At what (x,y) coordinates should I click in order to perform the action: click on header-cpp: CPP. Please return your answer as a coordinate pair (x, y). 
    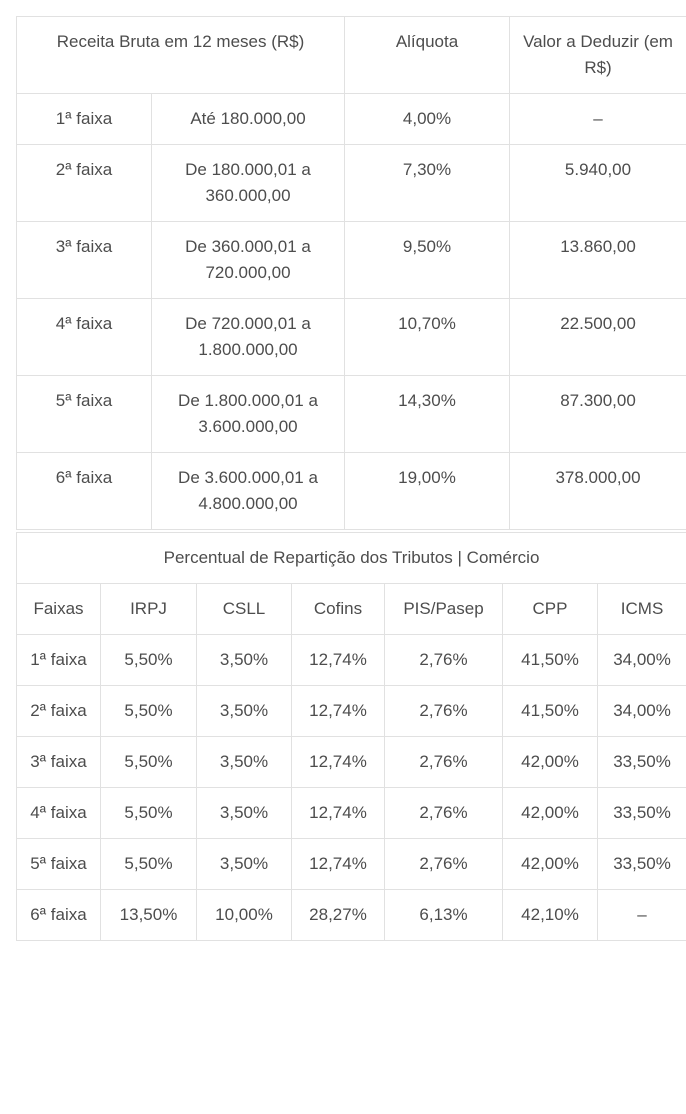
    Looking at the image, I should click on (550, 609).